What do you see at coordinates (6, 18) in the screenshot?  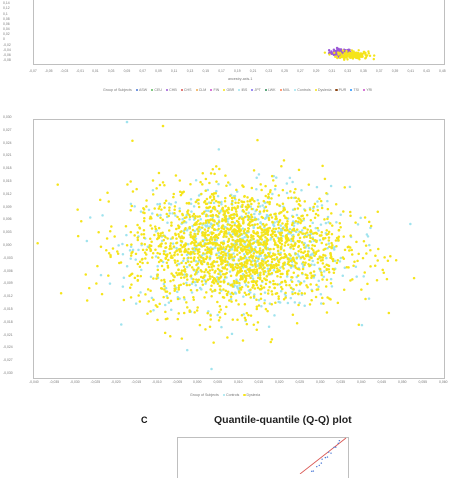 I see `tick-label: 0,08` at bounding box center [6, 18].